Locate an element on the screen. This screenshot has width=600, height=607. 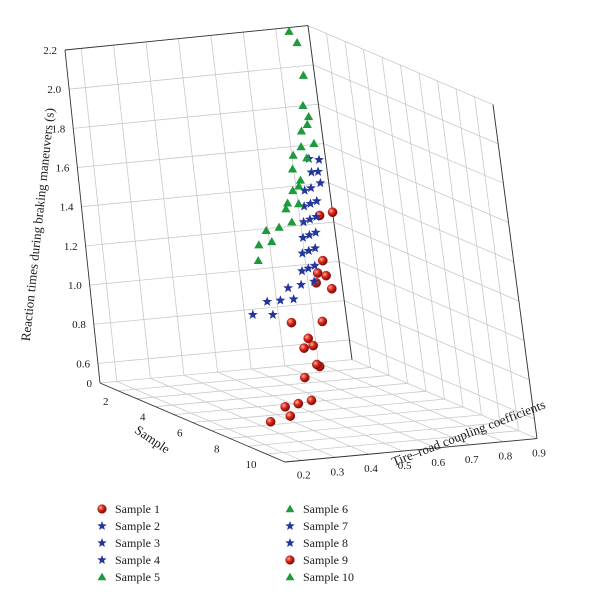
y-tick-label: 0.7 is located at coordinates (472, 460).